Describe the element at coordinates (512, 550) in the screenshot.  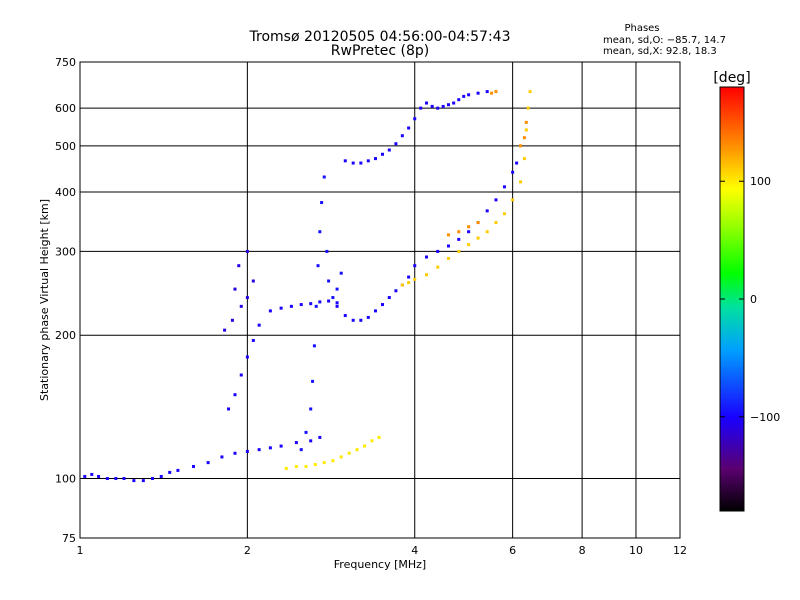
I see `x-tick-label: 6` at that location.